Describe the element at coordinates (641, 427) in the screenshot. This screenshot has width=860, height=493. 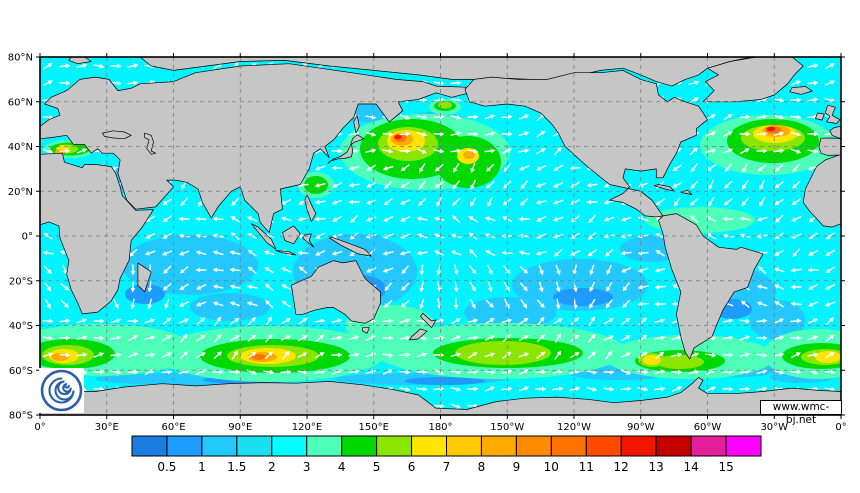
I see `x-tick-label: 90°W` at that location.